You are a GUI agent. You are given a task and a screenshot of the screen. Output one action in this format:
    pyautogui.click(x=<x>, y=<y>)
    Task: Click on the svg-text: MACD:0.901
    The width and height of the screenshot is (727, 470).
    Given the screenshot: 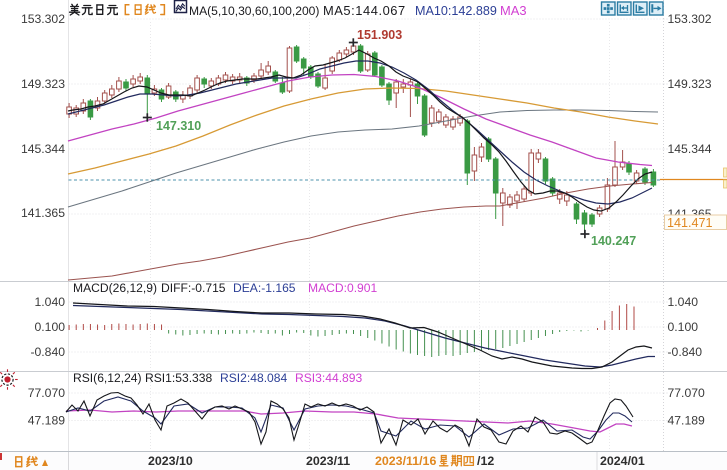 What is the action you would take?
    pyautogui.click(x=343, y=288)
    